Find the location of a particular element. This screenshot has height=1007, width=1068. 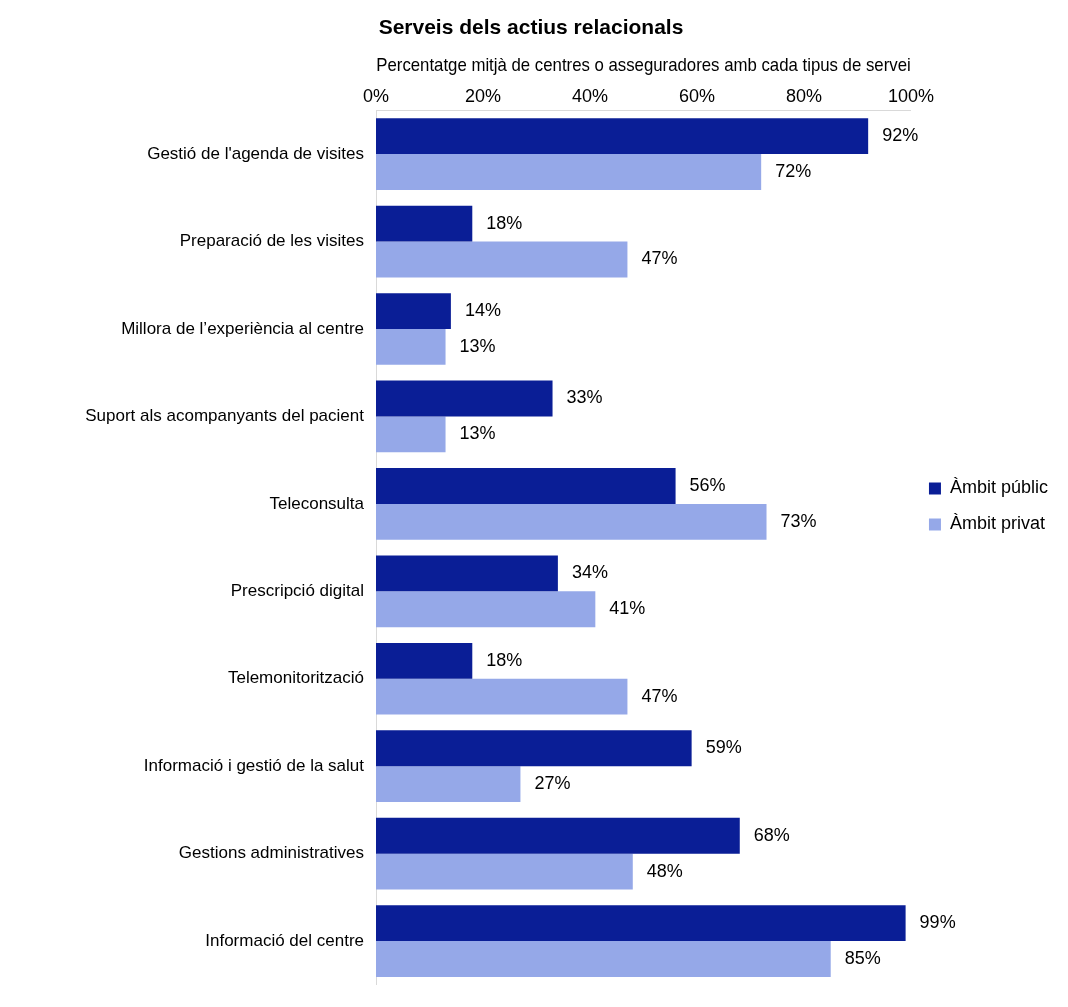

data-label: 33% is located at coordinates (584, 397).